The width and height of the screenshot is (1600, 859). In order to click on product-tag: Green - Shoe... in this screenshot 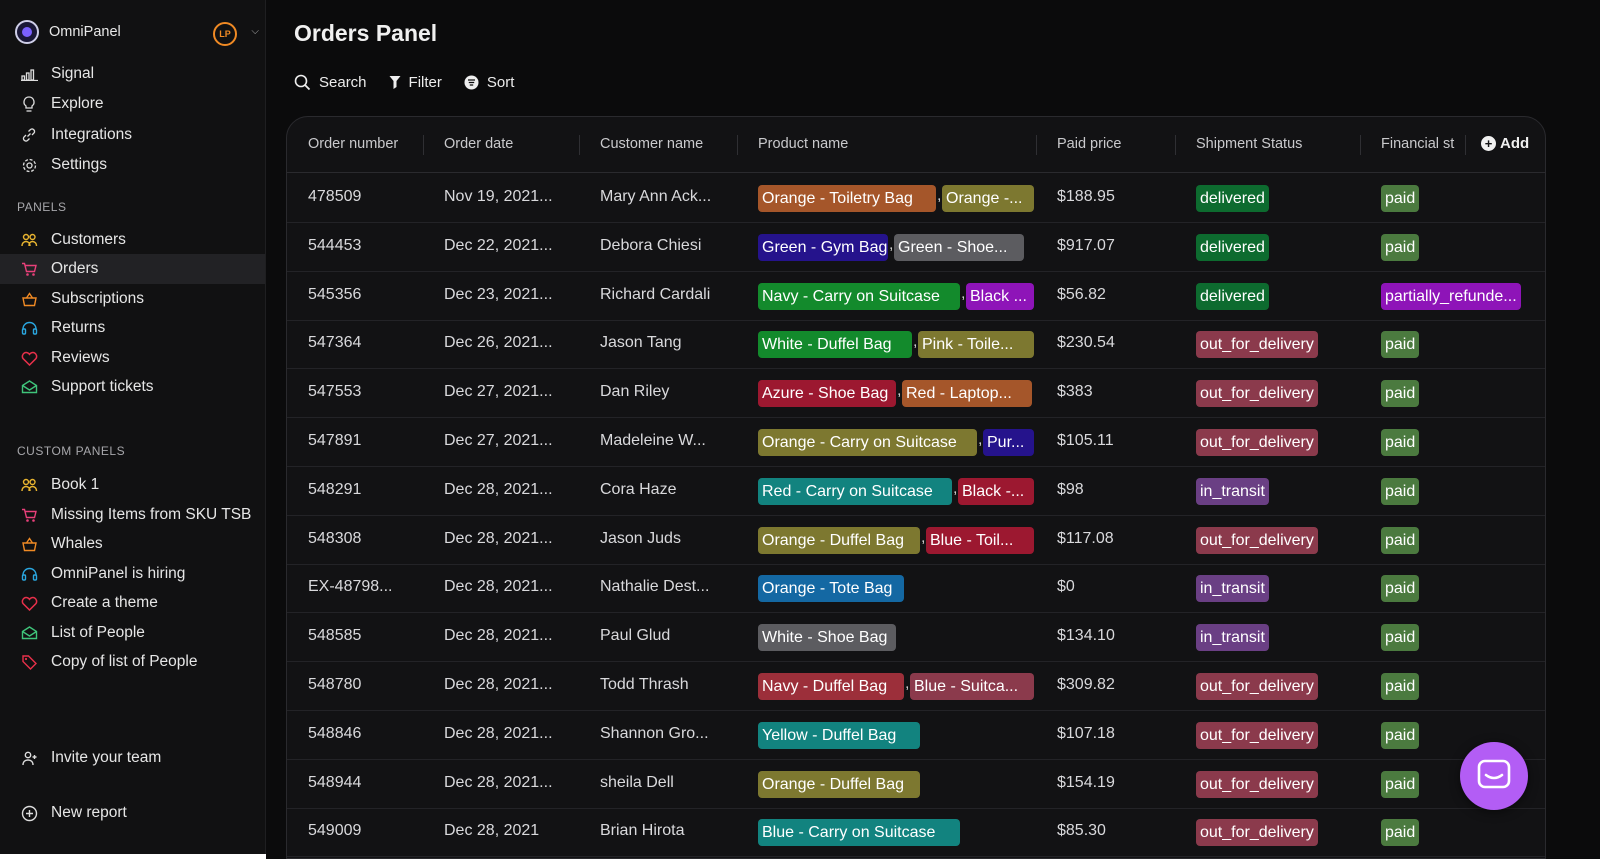, I will do `click(959, 247)`.